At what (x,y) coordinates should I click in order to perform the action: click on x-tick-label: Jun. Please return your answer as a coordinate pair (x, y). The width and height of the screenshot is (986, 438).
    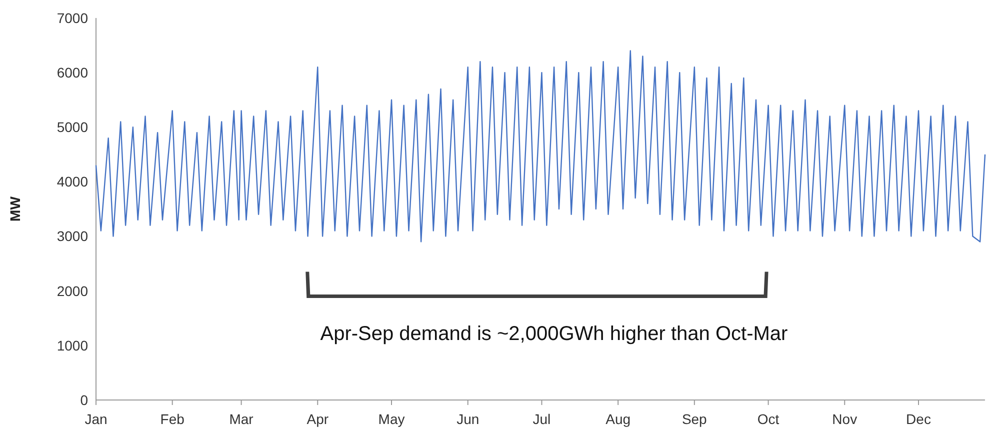
    Looking at the image, I should click on (468, 419).